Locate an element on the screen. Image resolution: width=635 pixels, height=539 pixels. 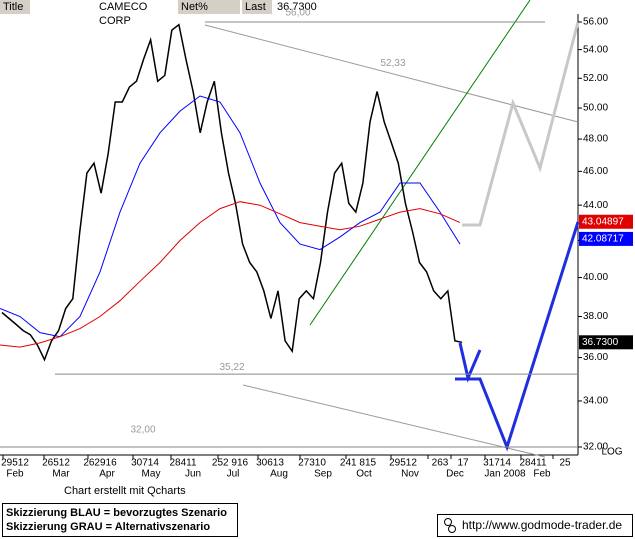
x-tick-label: 31714 is located at coordinates (497, 463).